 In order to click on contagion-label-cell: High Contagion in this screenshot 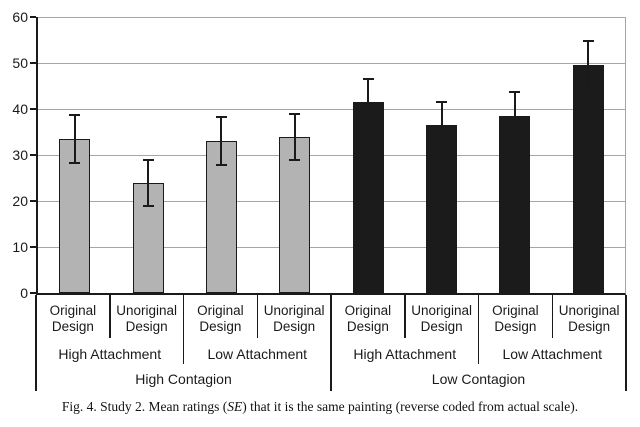, I will do `click(183, 379)`.